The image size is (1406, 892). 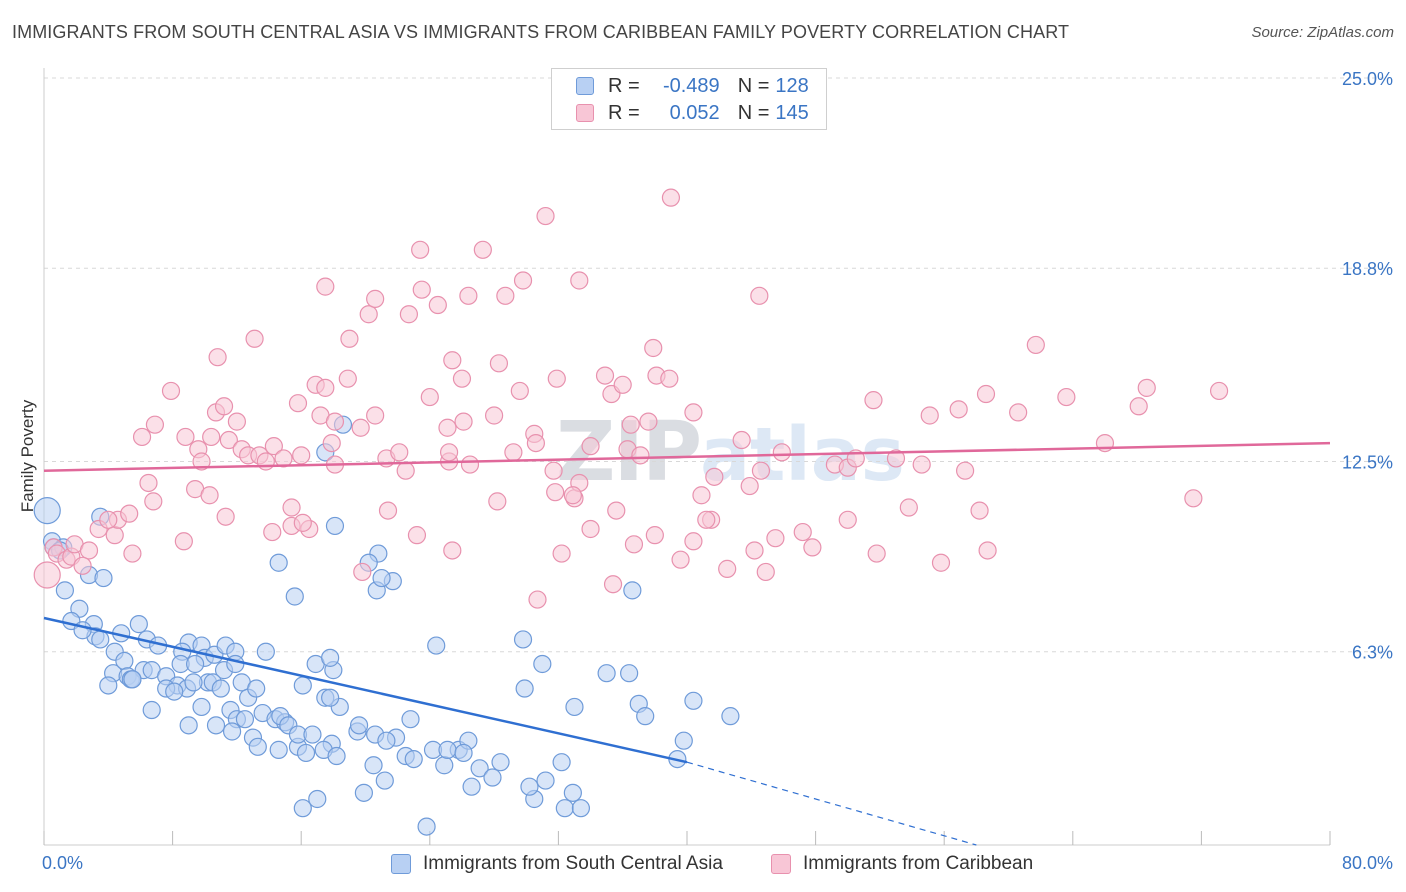 I want to click on bottom-legend-swatch-pink, so click(x=781, y=864).